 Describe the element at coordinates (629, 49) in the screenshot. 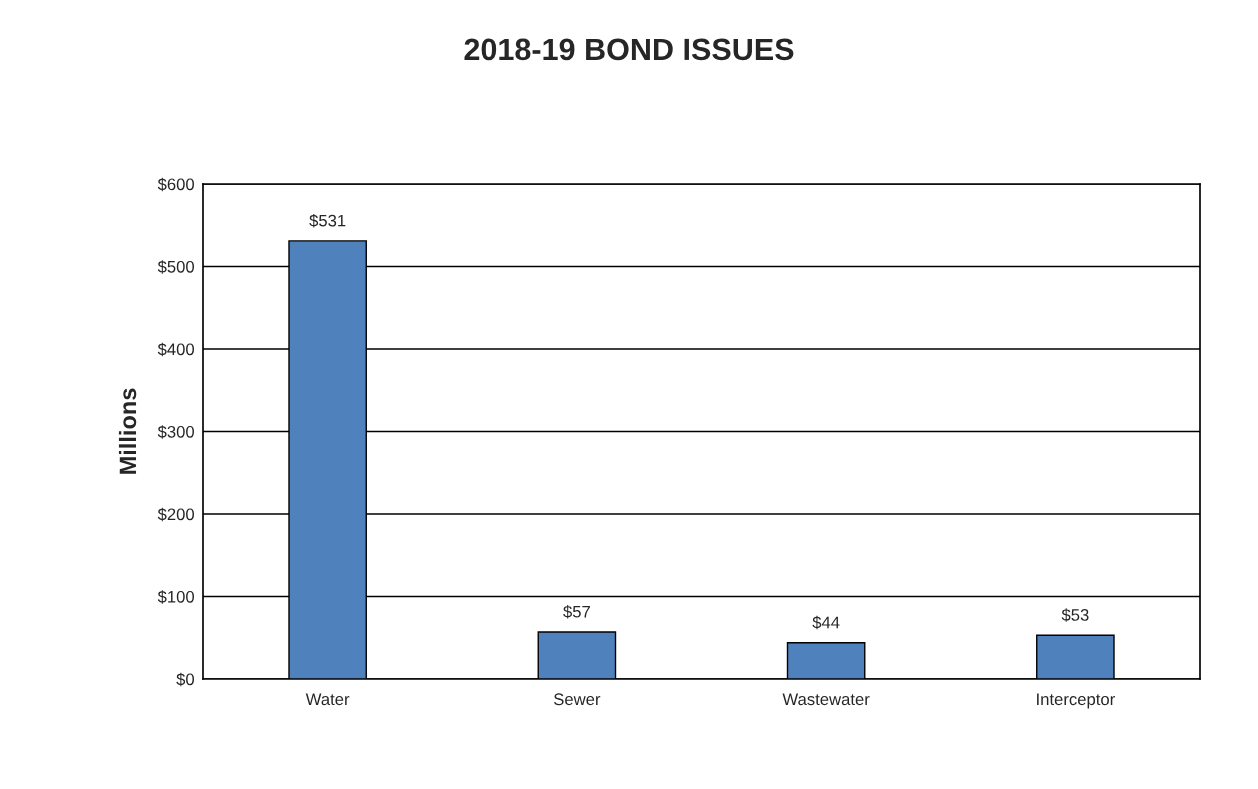

I see `chart-title: 2018-19 BOND ISSUES` at that location.